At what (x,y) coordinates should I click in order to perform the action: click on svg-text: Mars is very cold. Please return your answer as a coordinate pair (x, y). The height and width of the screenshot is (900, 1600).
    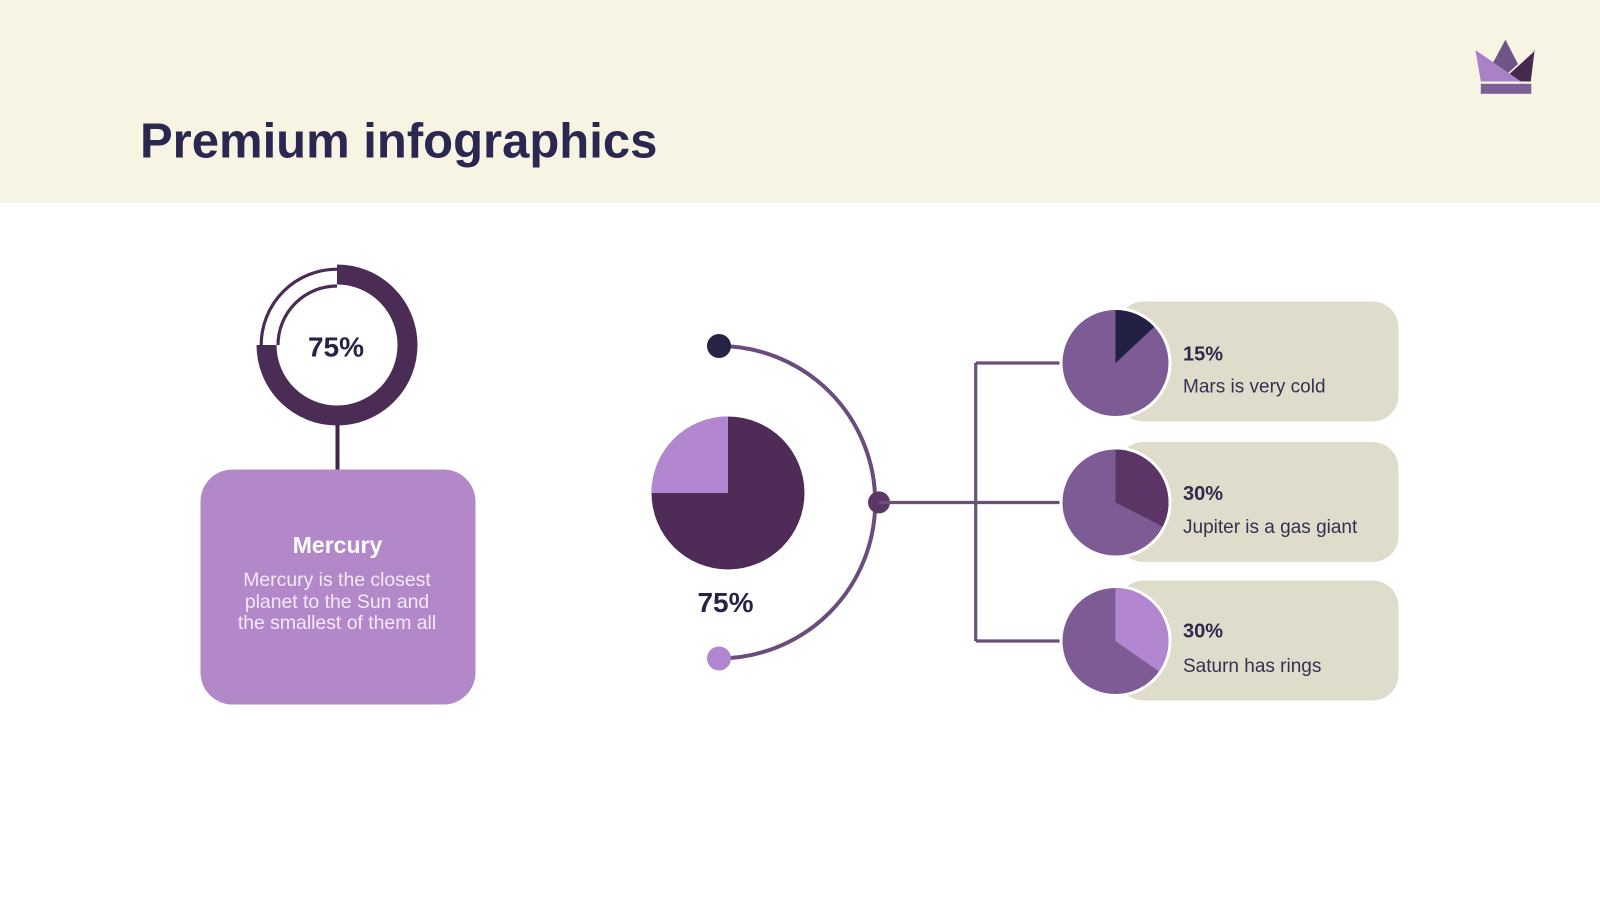
    Looking at the image, I should click on (1254, 387).